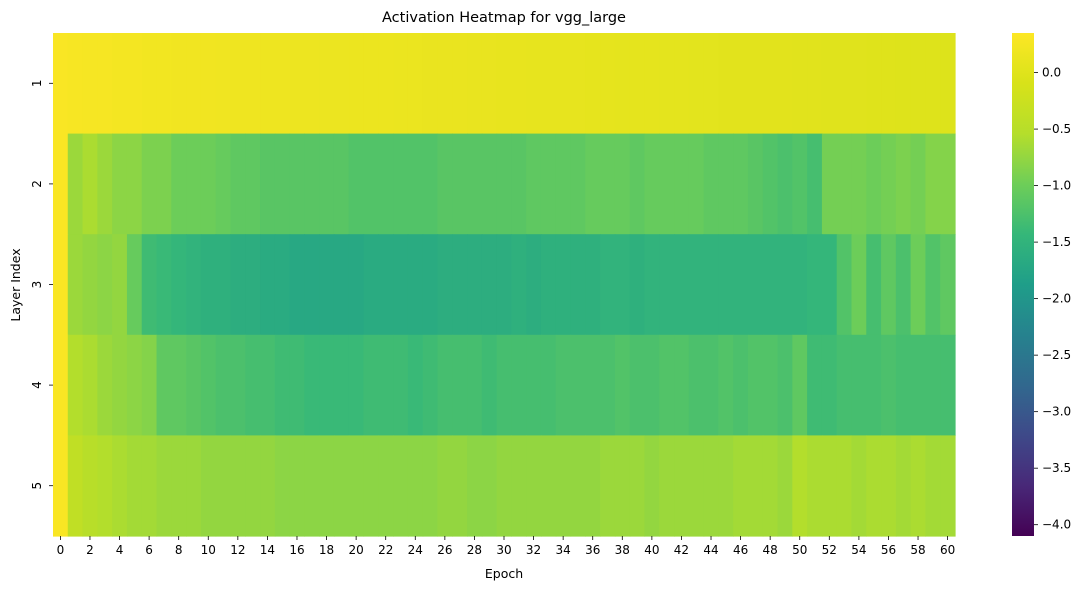  I want to click on colorbar-tick-label: −3.5, so click(1056, 468).